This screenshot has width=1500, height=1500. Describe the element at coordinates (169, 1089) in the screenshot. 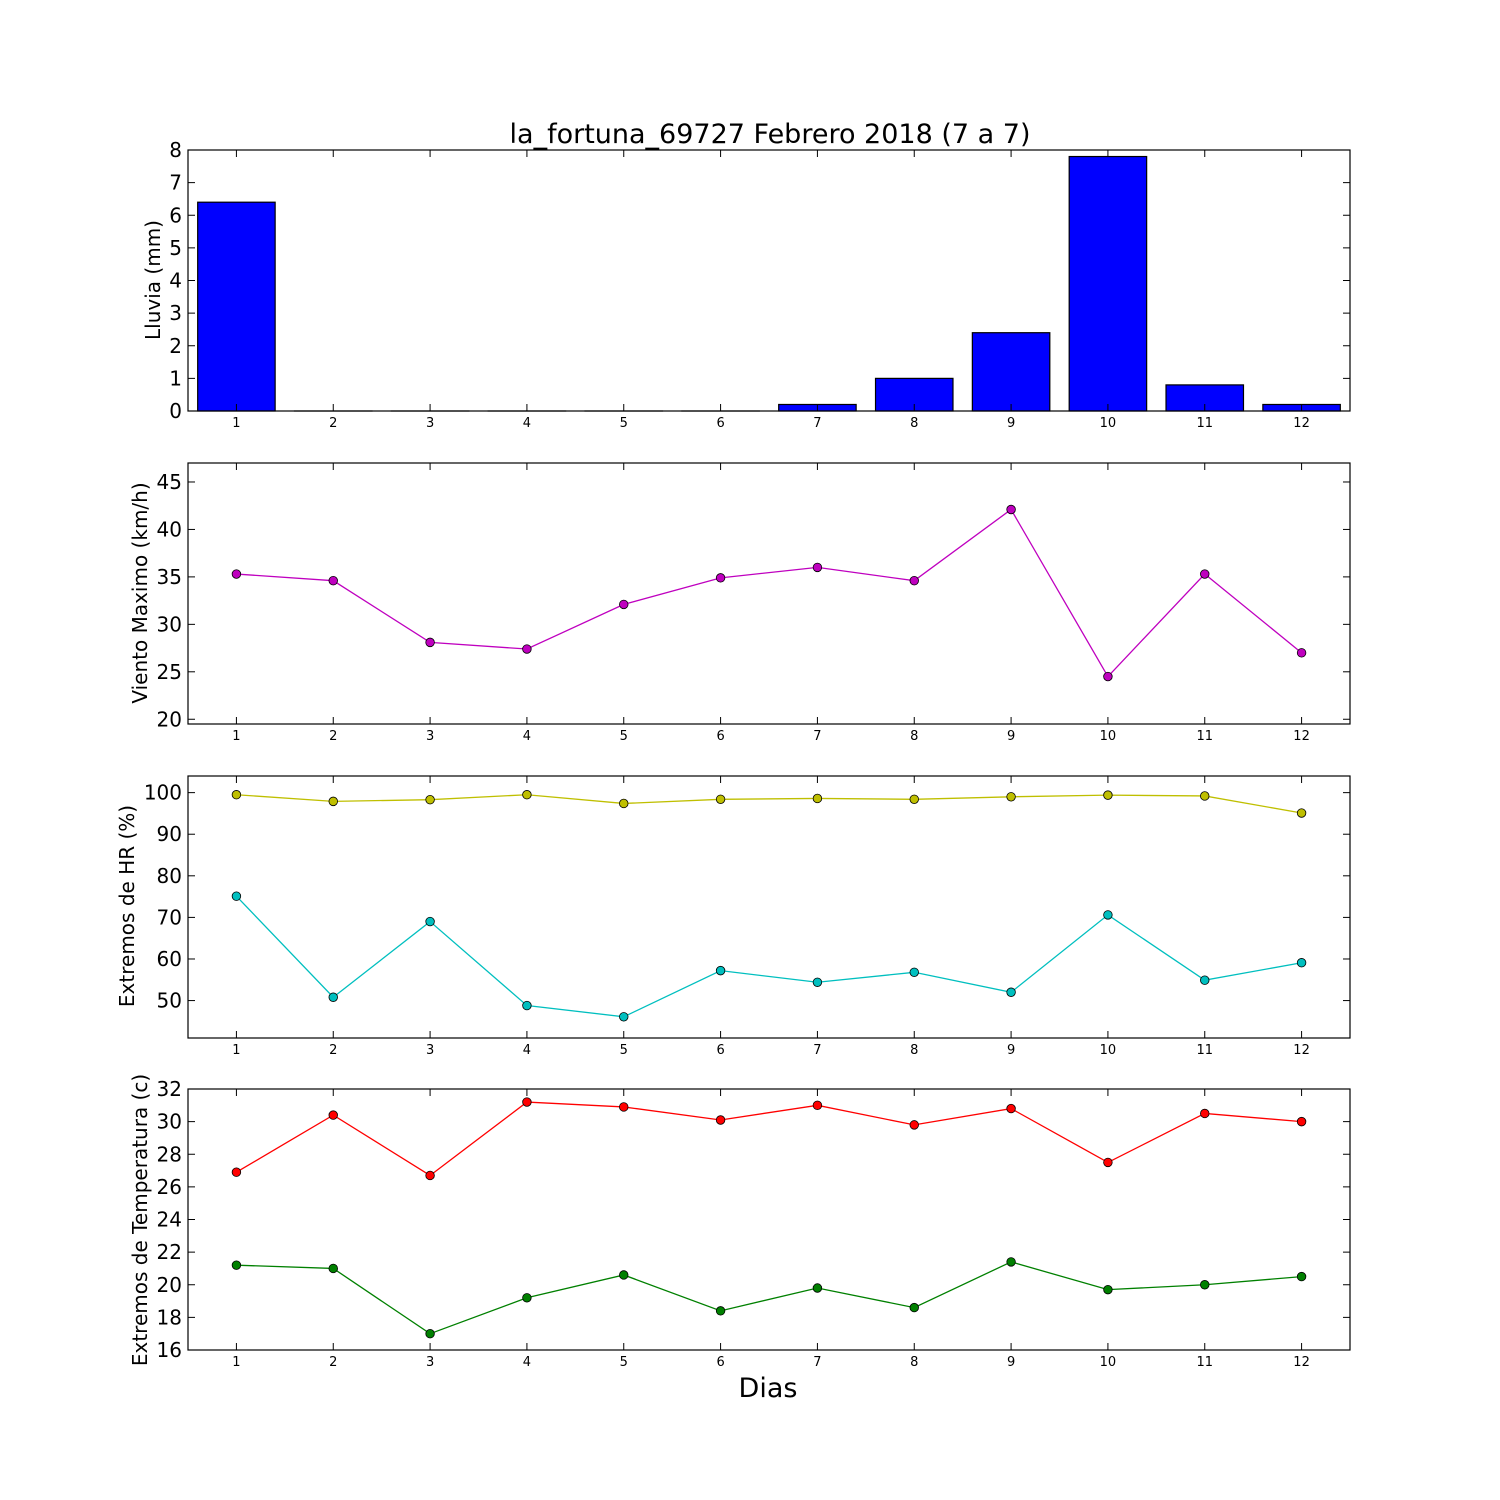

I see `ytick-label: 32` at that location.